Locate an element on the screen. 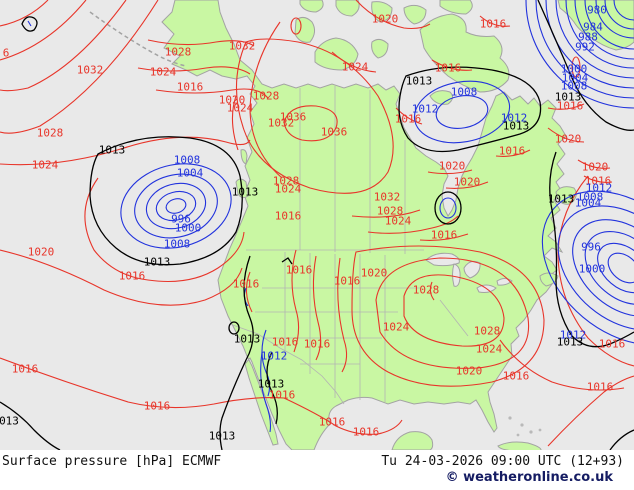 This screenshot has width=634, height=490. greenland is located at coordinates (595, 25).